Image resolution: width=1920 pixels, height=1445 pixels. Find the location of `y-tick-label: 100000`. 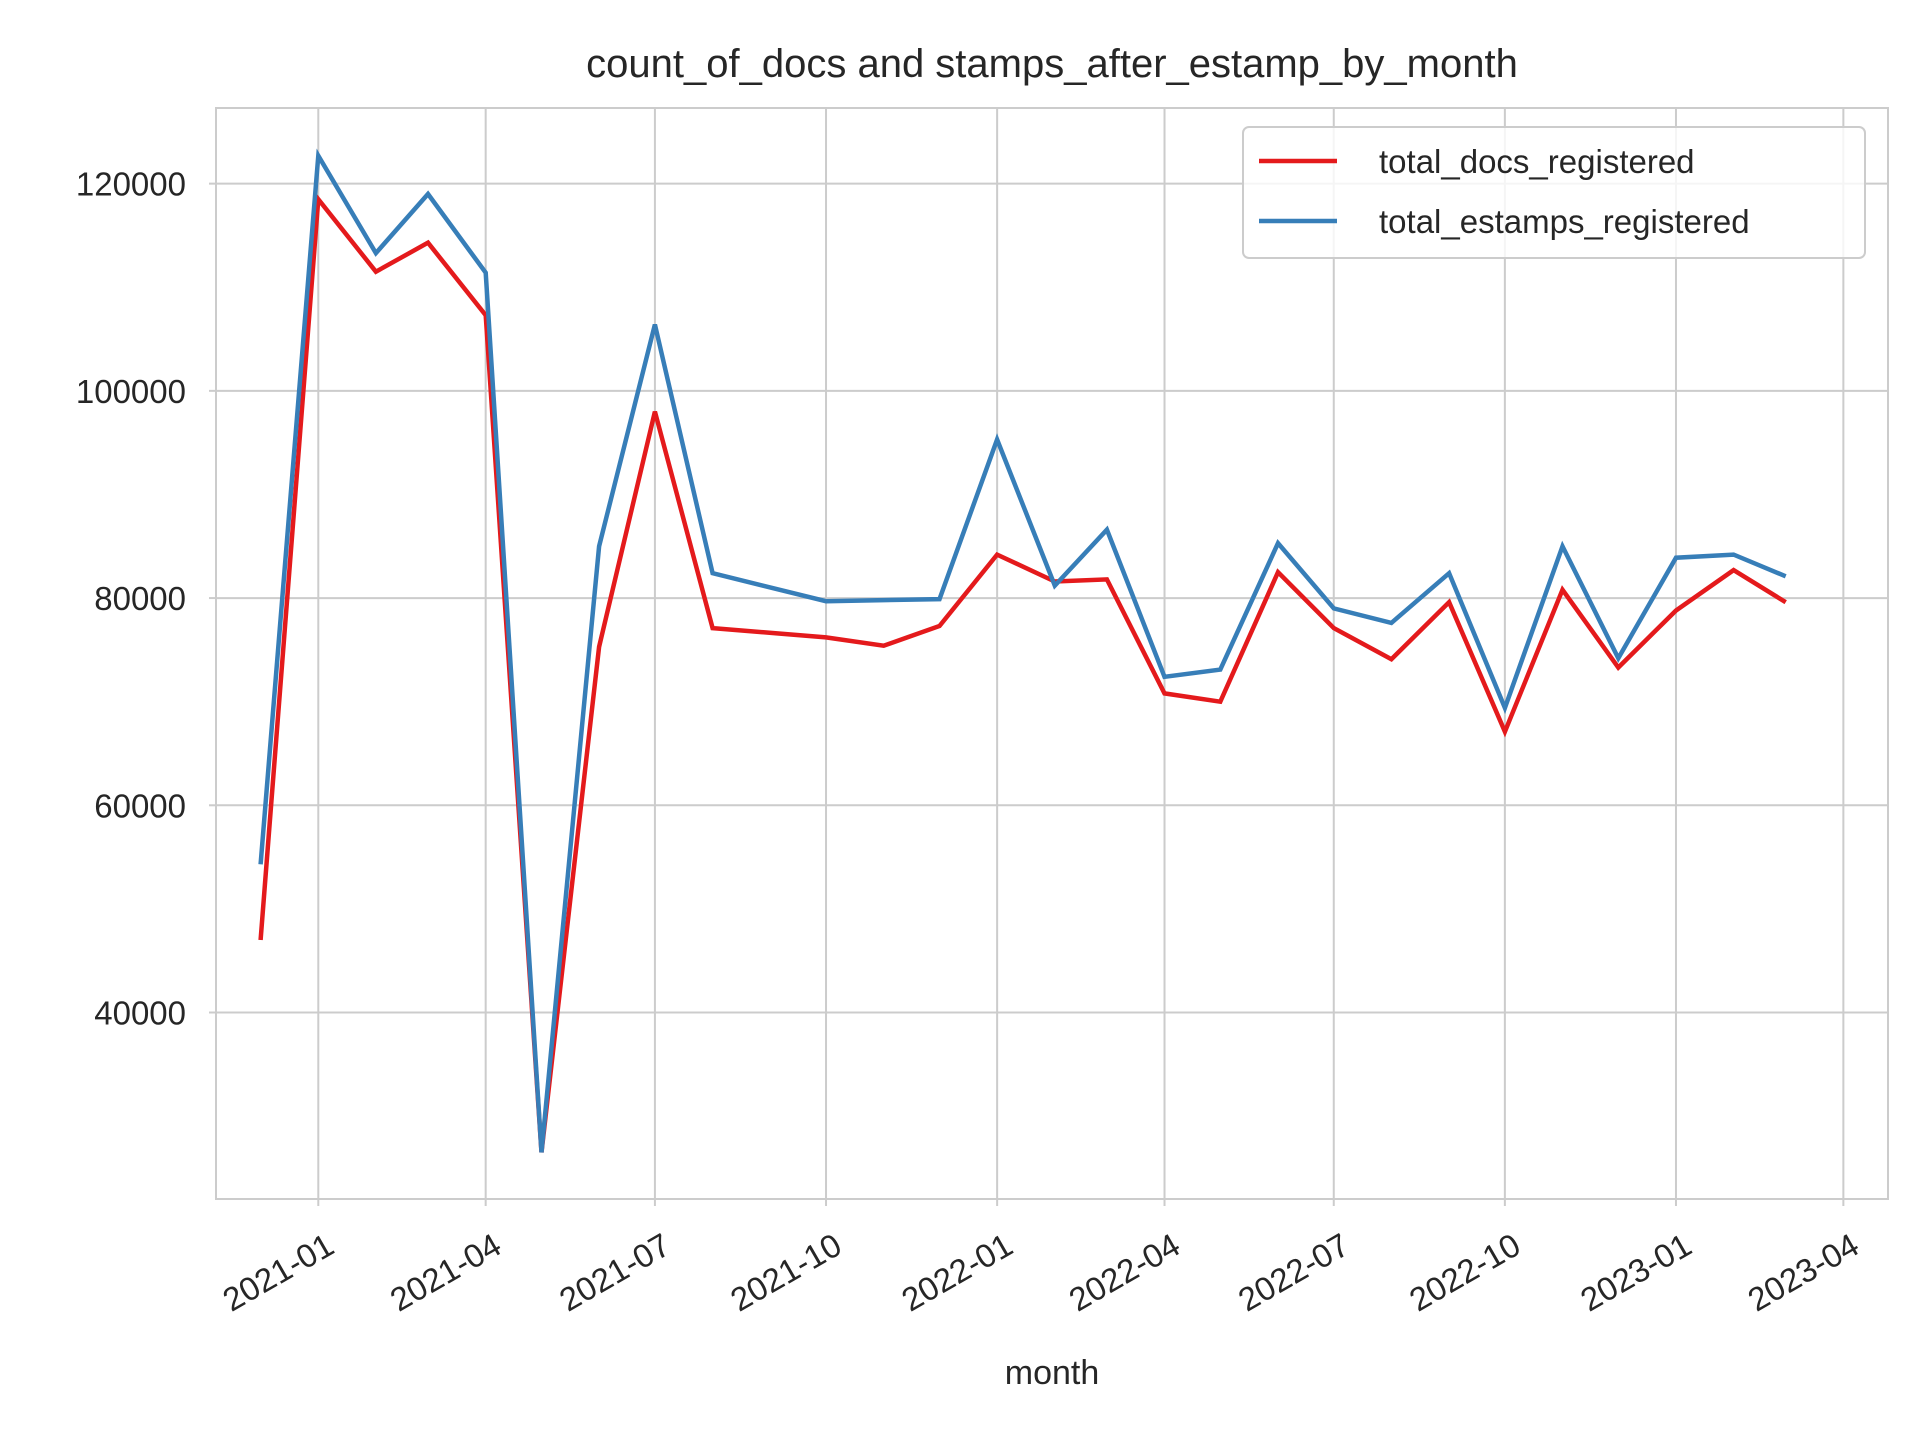

y-tick-label: 100000 is located at coordinates (131, 391).